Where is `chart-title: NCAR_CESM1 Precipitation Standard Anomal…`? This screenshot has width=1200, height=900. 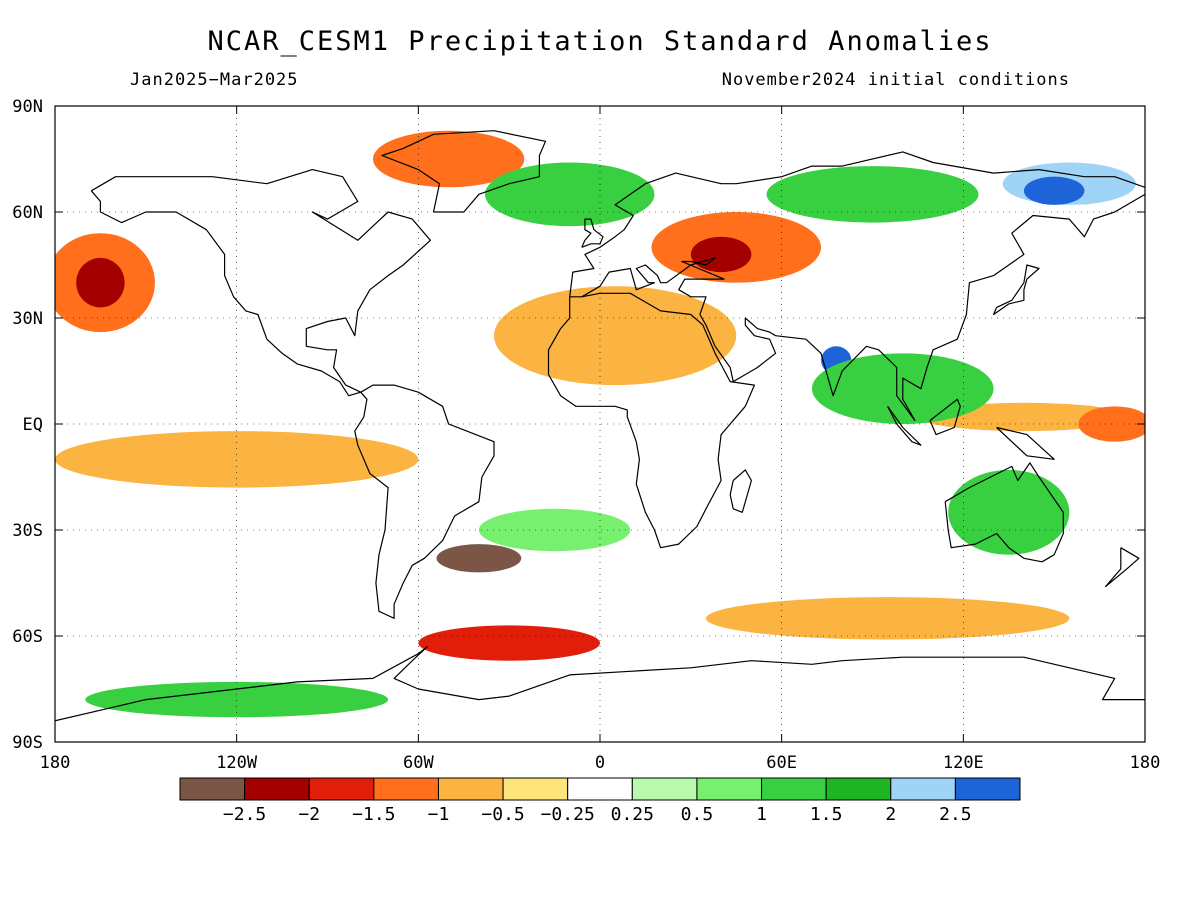 chart-title: NCAR_CESM1 Precipitation Standard Anomal… is located at coordinates (600, 41).